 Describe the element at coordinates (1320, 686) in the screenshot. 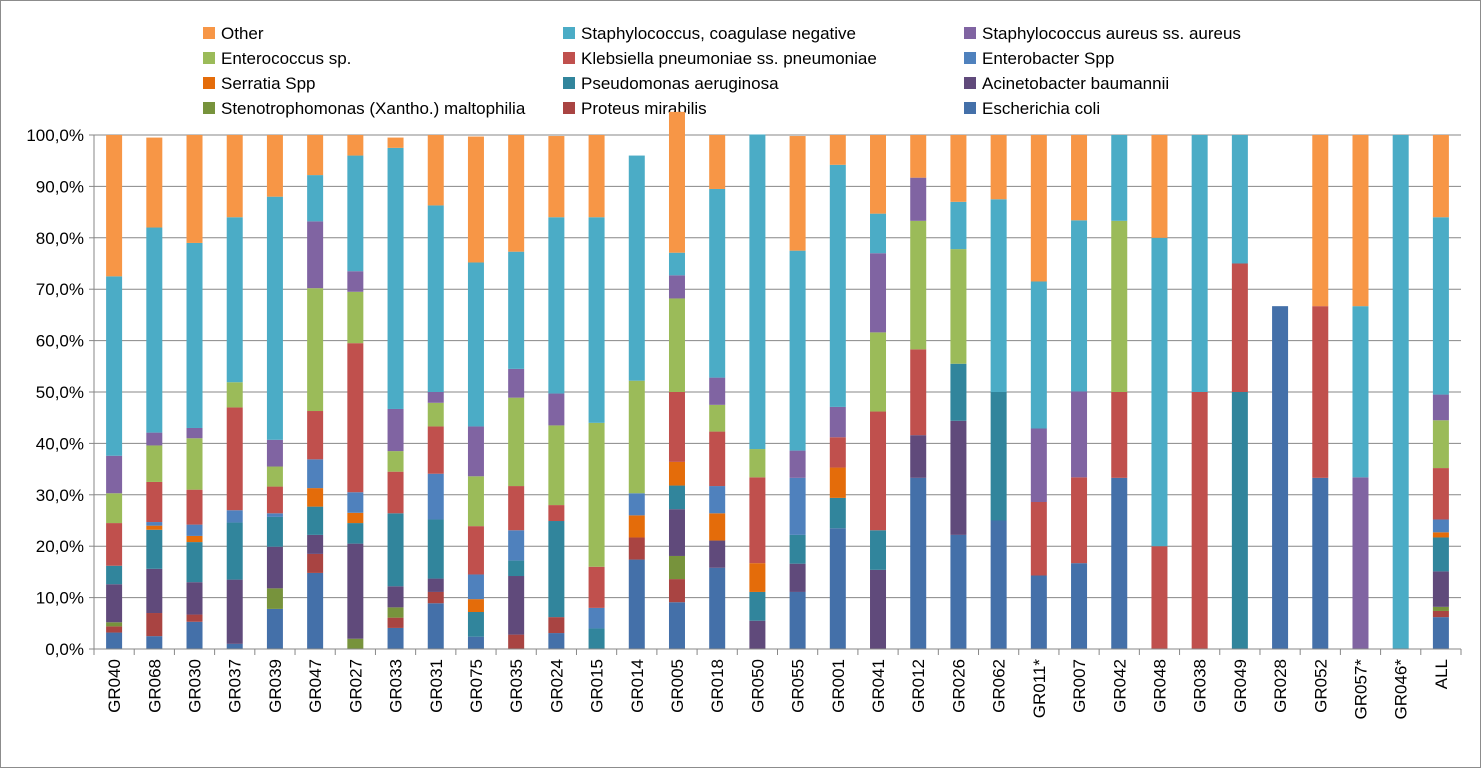

I see `x-tick-label-gr052: GR052` at that location.